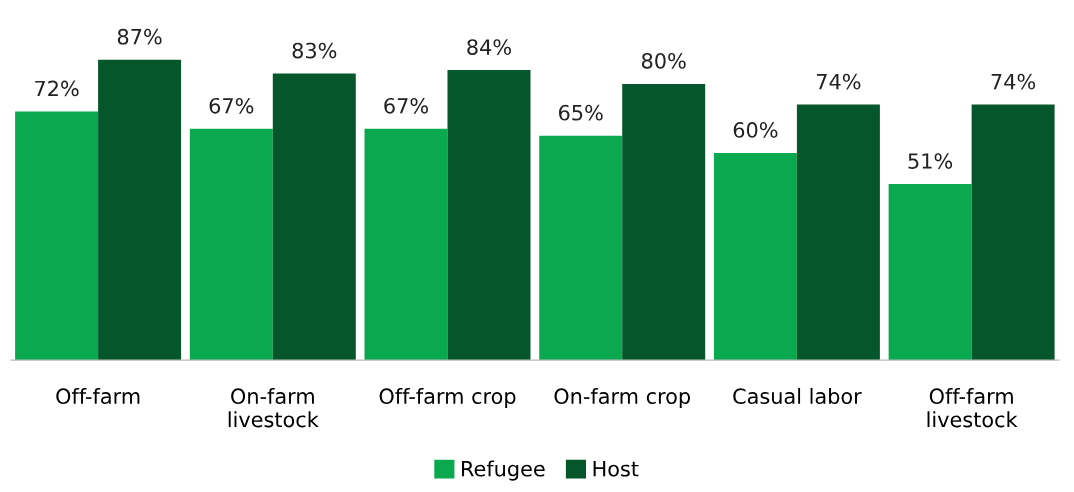  What do you see at coordinates (314, 50) in the screenshot?
I see `data-label: 83%` at bounding box center [314, 50].